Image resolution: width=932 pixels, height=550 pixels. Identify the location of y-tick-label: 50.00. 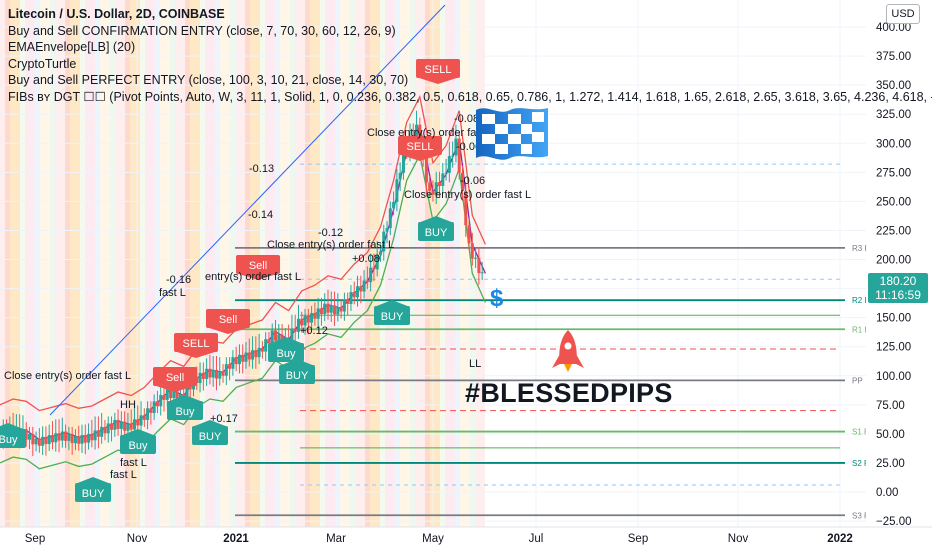
(890, 435).